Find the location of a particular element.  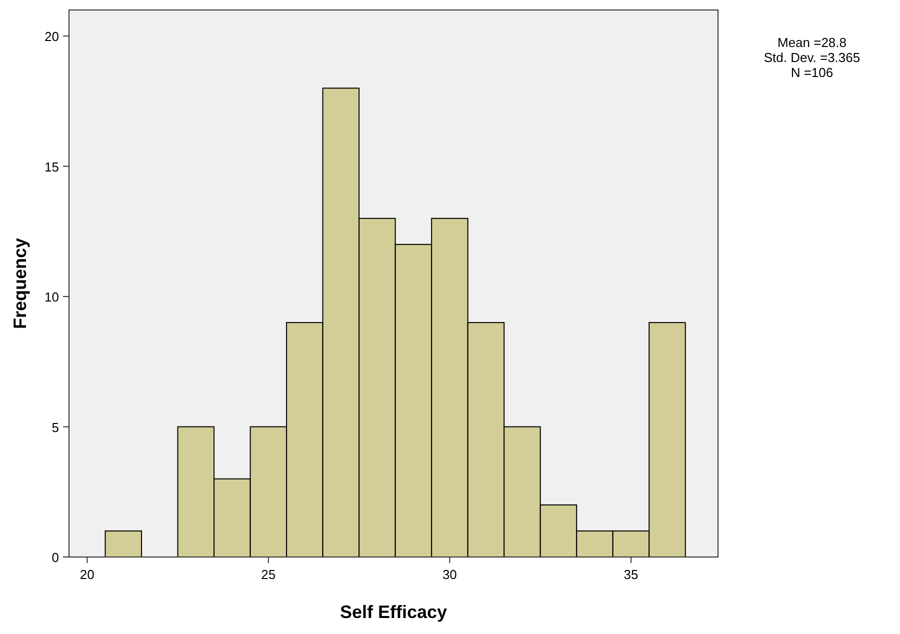

x-tick-label: 25 is located at coordinates (268, 574).